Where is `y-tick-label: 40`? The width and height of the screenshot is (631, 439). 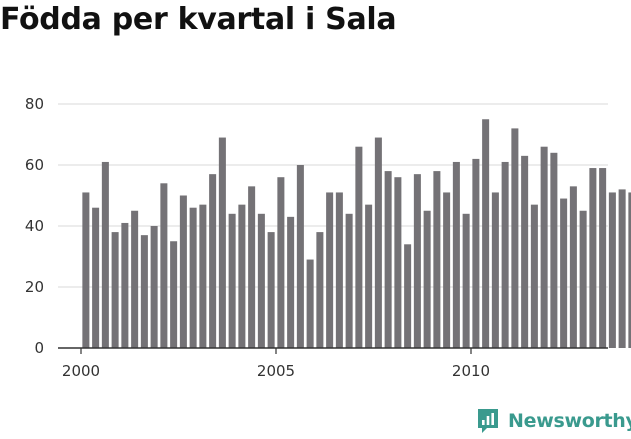 y-tick-label: 40 is located at coordinates (34, 226).